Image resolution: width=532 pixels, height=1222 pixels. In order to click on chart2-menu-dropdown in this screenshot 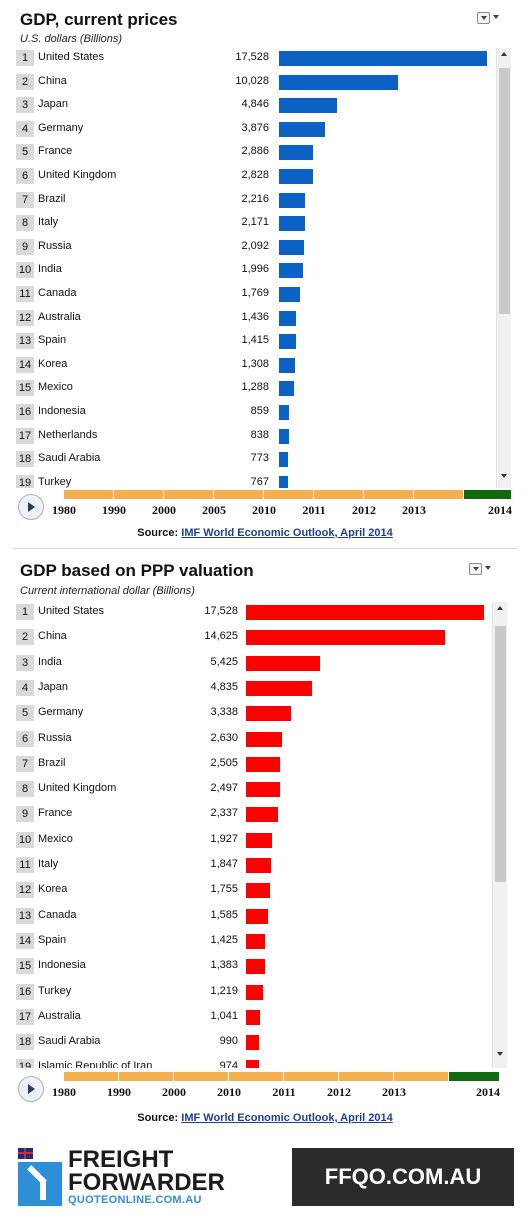, I will do `click(481, 569)`.